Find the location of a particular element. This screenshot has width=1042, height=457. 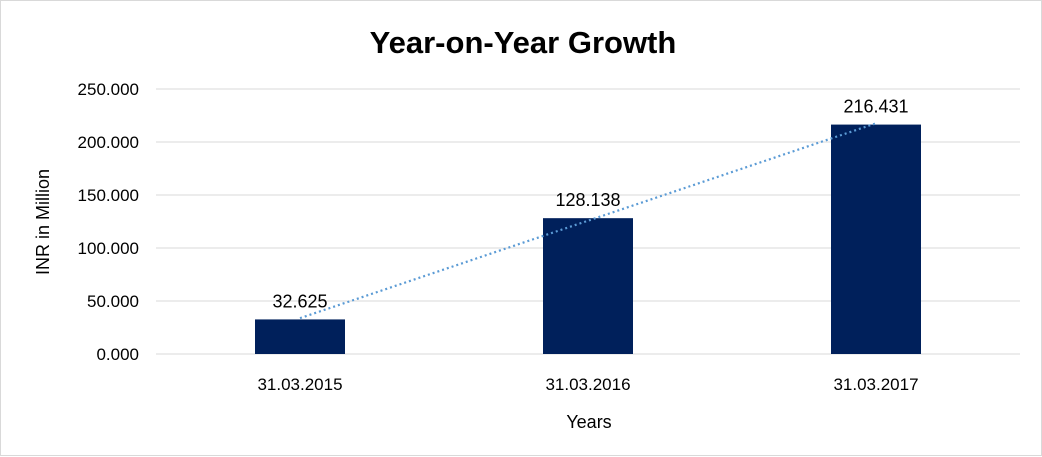

y-tick-label: 0.000 is located at coordinates (117, 354).